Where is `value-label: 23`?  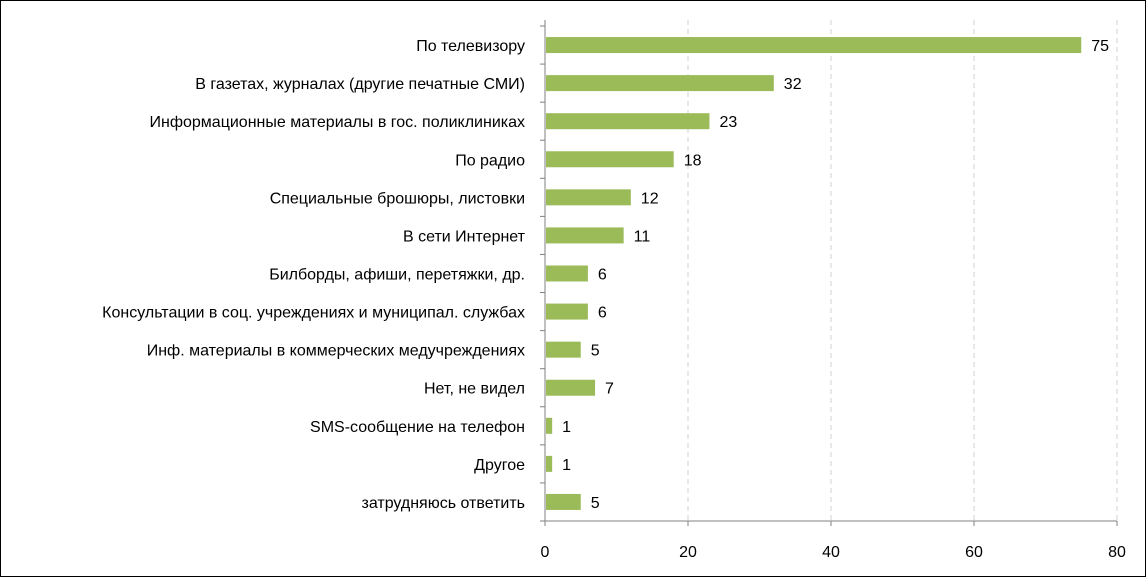
value-label: 23 is located at coordinates (728, 122).